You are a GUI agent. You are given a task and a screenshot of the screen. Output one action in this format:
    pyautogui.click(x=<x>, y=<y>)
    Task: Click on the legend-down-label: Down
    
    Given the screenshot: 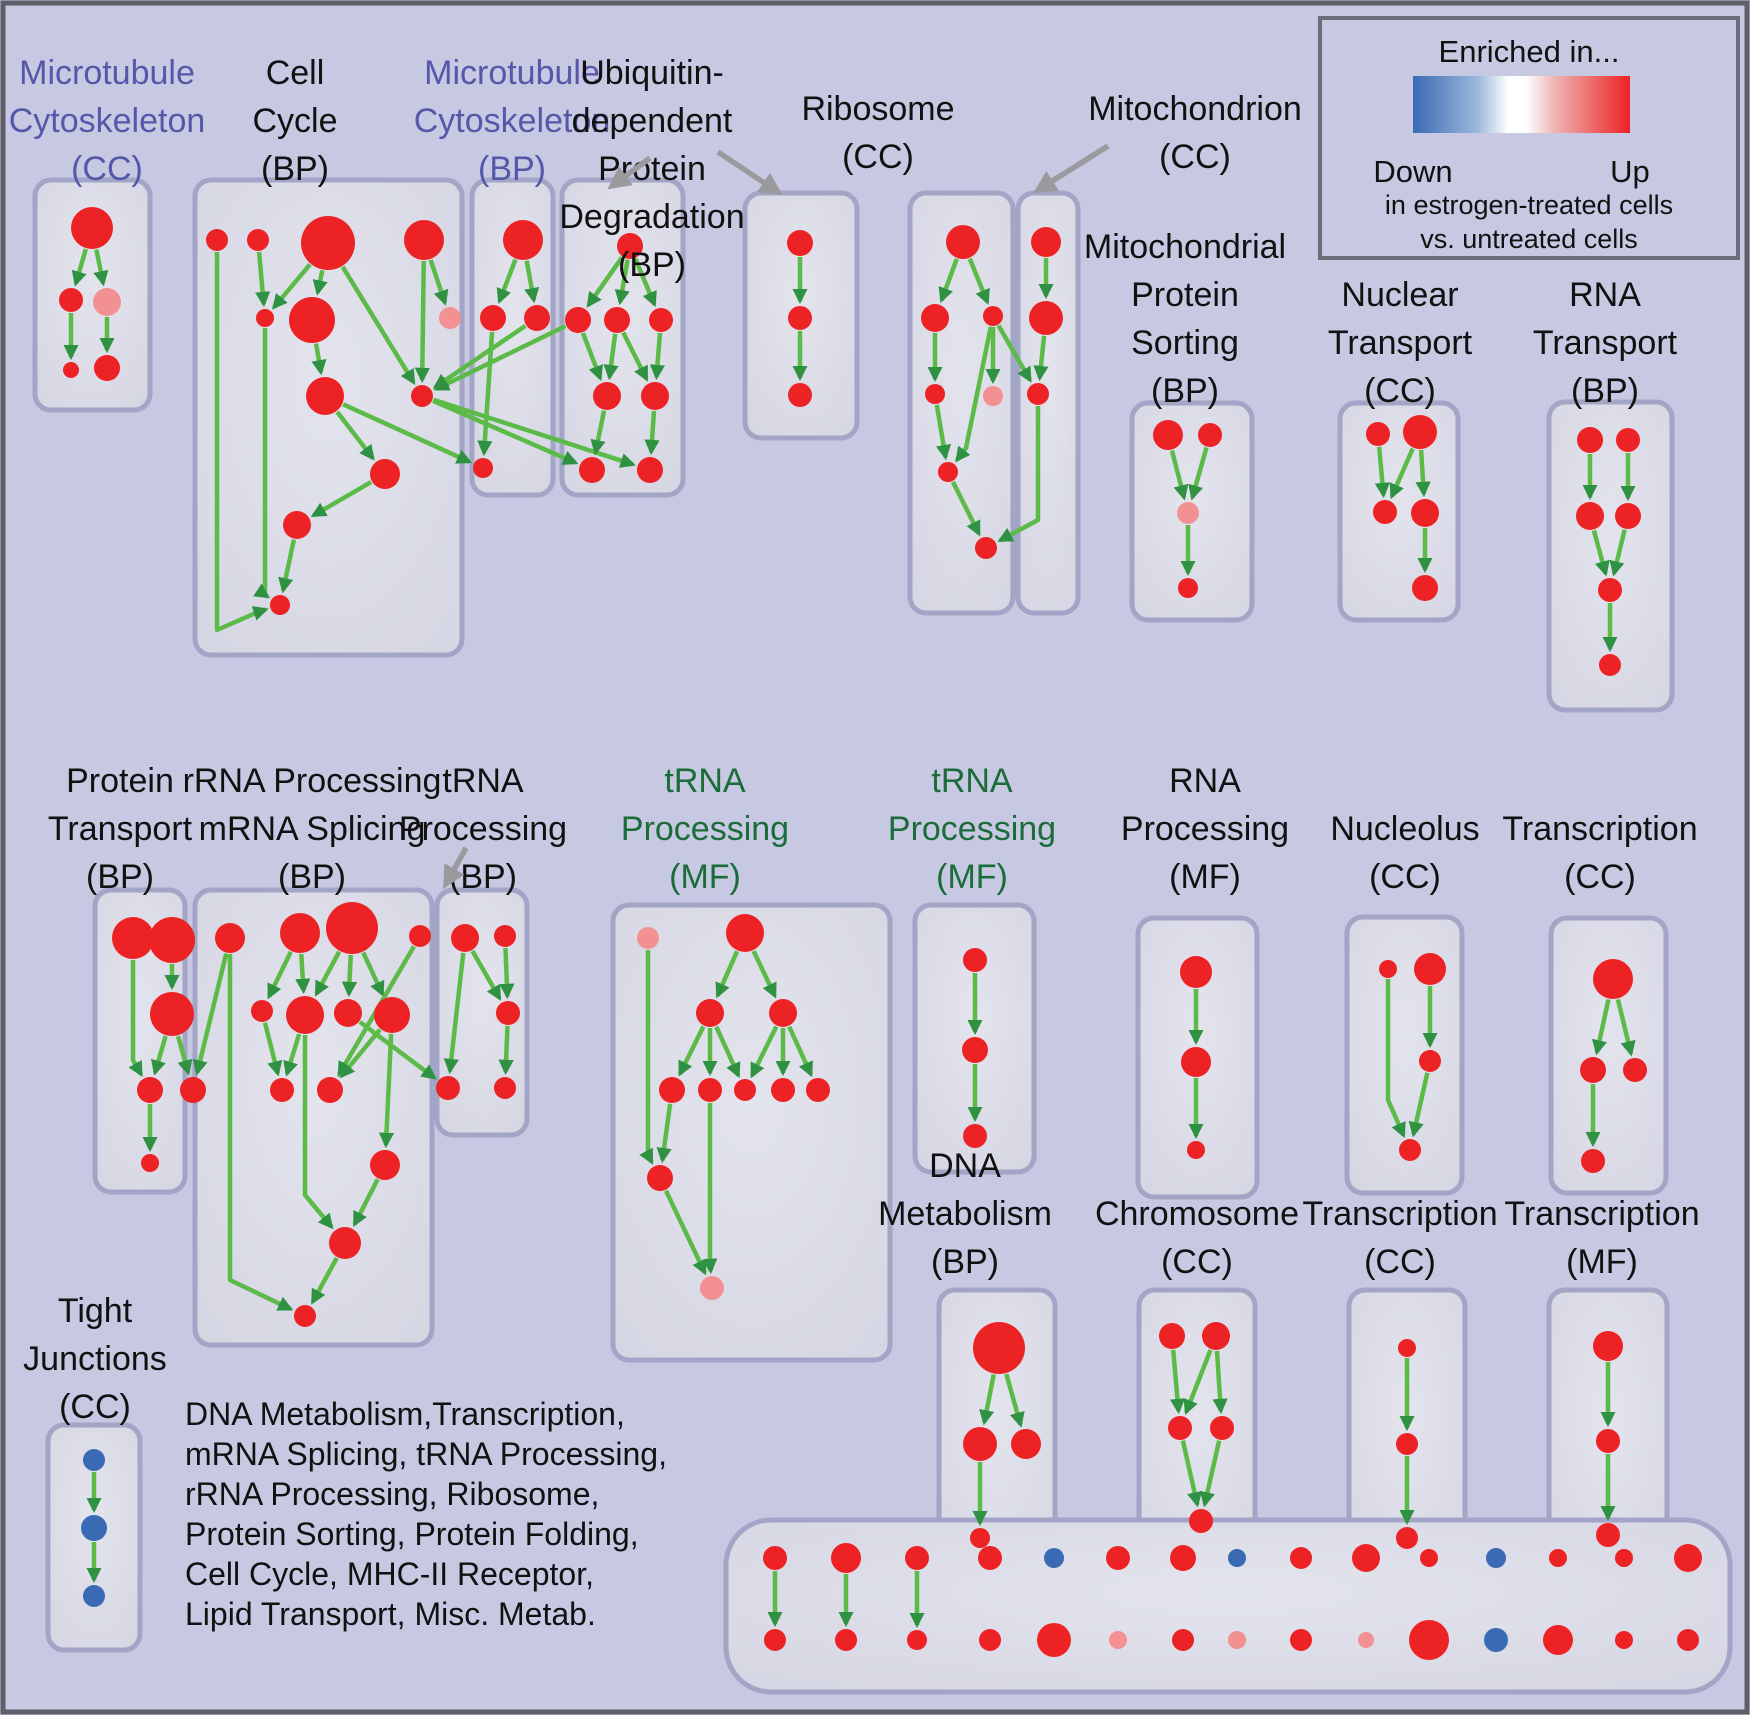 What is the action you would take?
    pyautogui.click(x=1412, y=171)
    